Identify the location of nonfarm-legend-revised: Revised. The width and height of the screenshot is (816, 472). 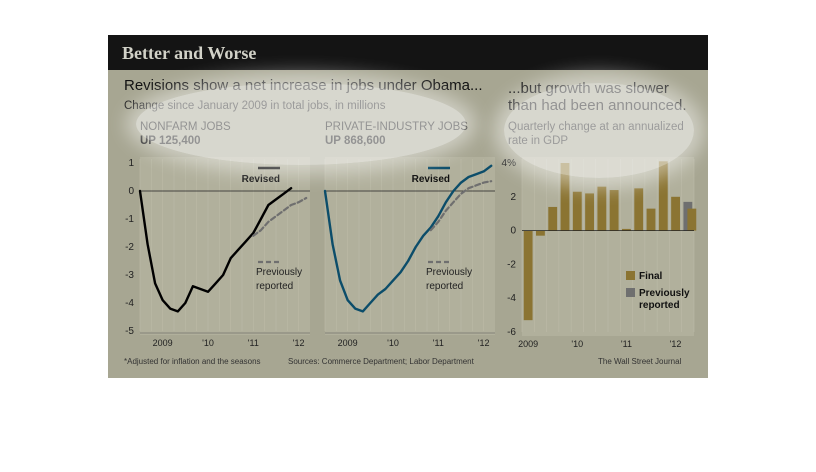
(261, 179).